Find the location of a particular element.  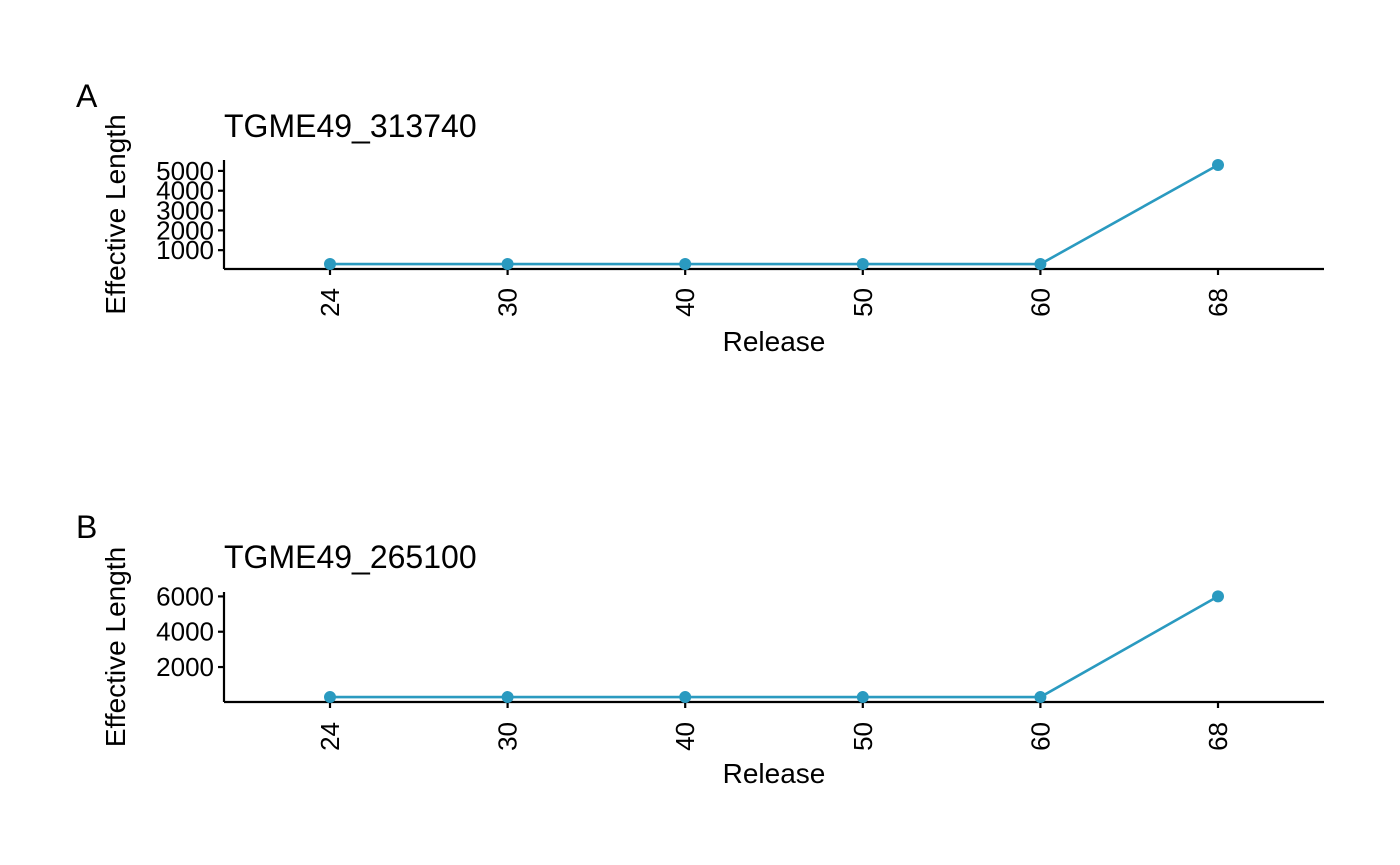

panel-letter: B is located at coordinates (86, 527).